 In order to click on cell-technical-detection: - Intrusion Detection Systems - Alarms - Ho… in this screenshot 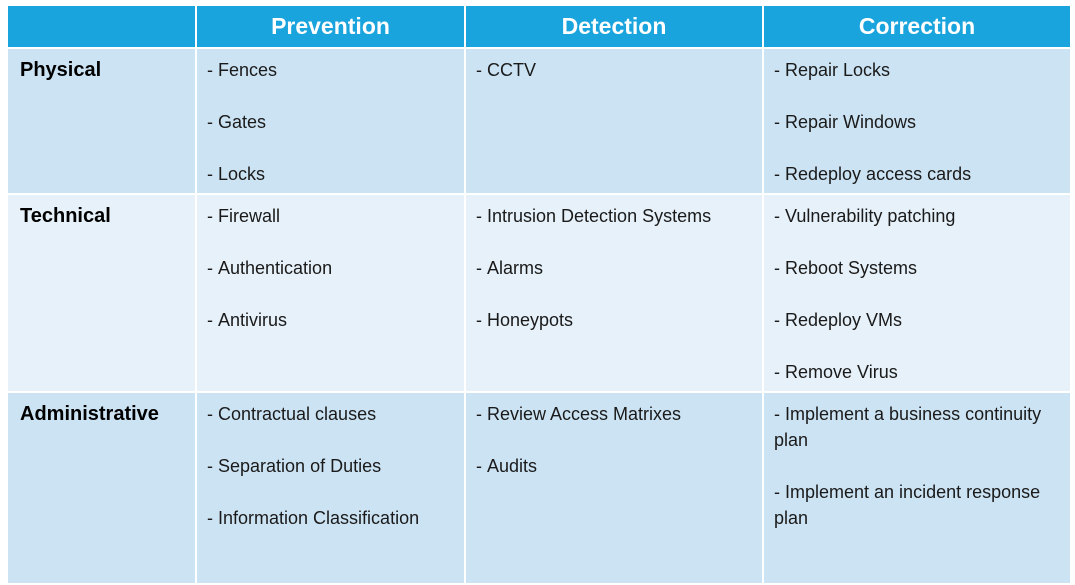, I will do `click(614, 293)`.